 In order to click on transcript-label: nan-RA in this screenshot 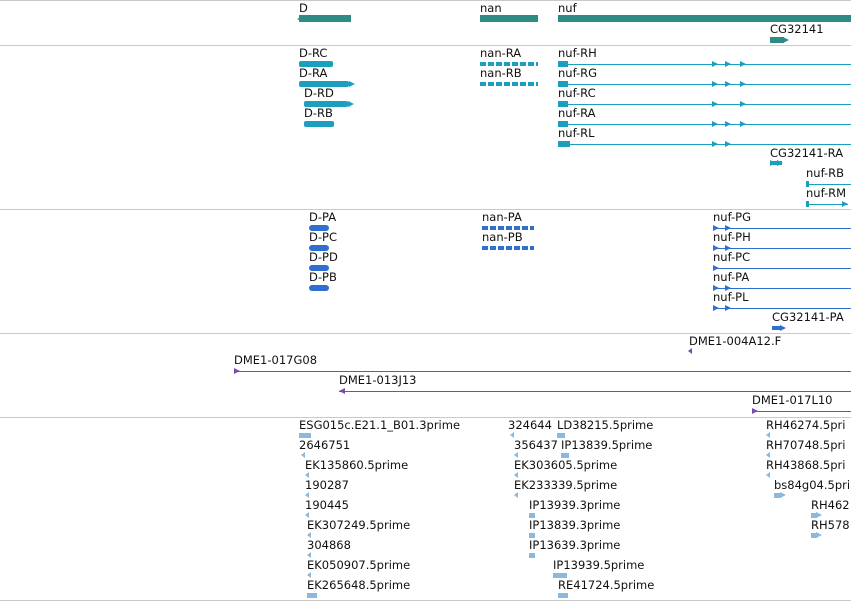, I will do `click(501, 53)`.